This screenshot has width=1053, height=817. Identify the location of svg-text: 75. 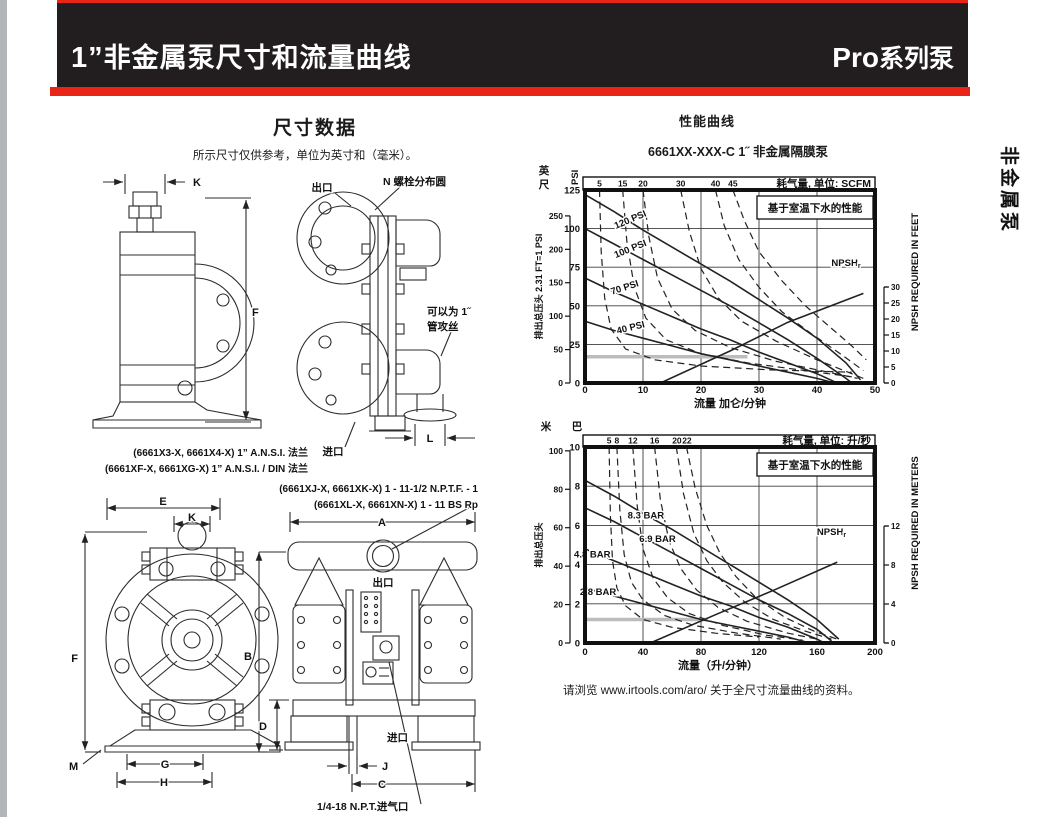
(574, 268).